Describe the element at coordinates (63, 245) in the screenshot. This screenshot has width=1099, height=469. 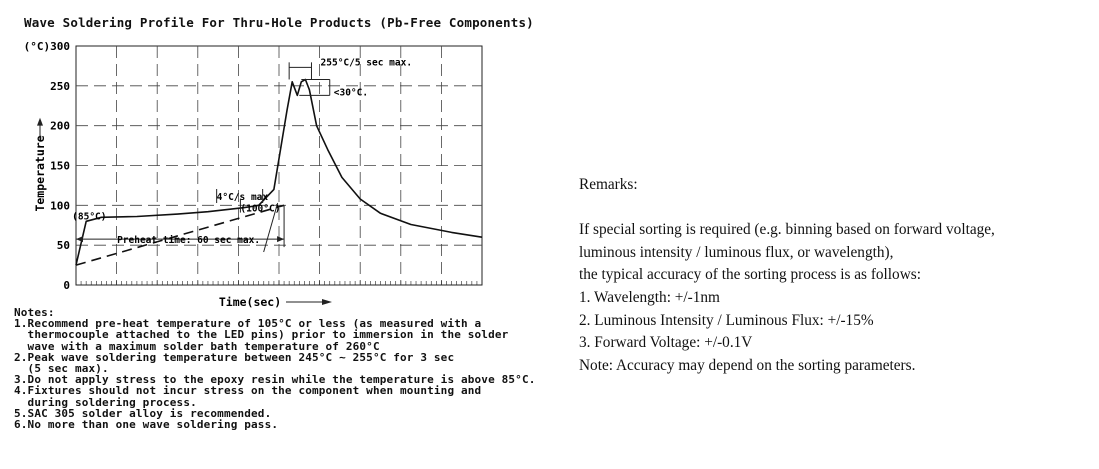
I see `y-tick-label: 50` at that location.